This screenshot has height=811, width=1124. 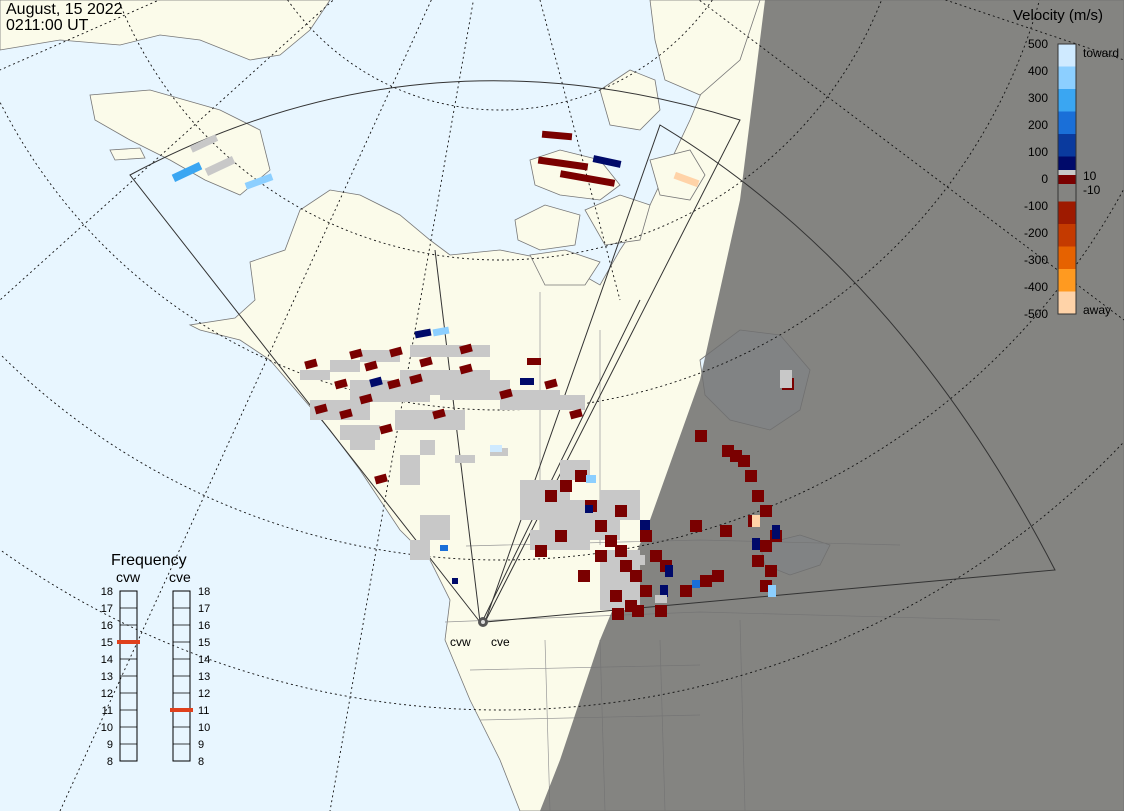 What do you see at coordinates (1036, 206) in the screenshot?
I see `velocity-tick-label: -100` at bounding box center [1036, 206].